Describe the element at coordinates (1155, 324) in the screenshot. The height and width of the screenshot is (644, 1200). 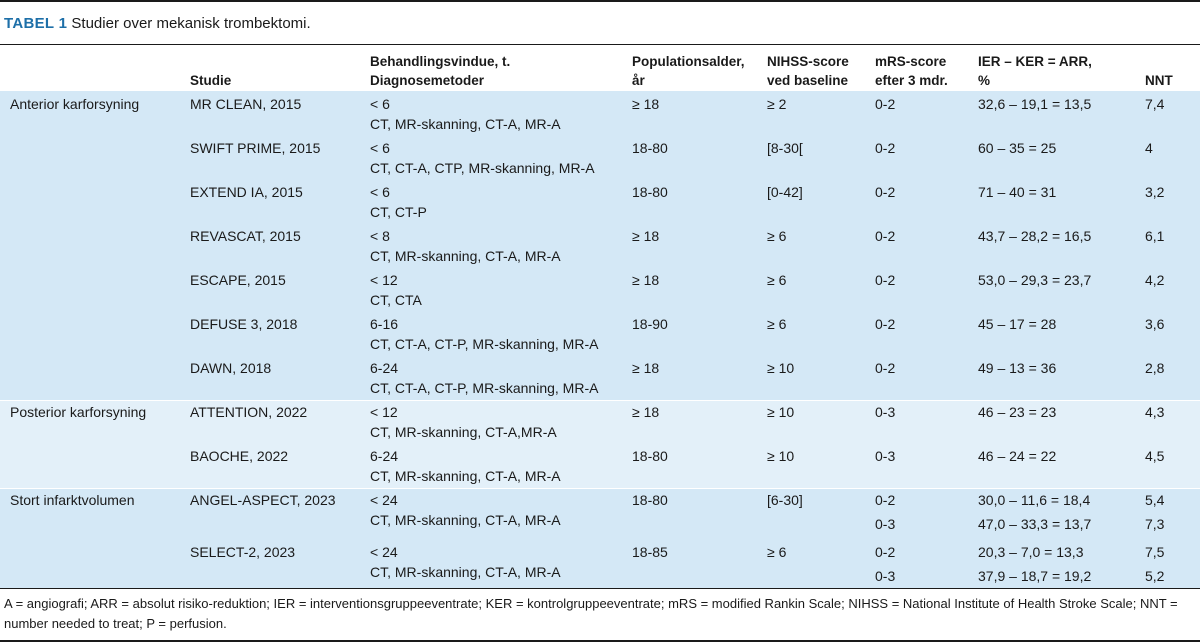
I see `cell-nnt: 3,6` at that location.